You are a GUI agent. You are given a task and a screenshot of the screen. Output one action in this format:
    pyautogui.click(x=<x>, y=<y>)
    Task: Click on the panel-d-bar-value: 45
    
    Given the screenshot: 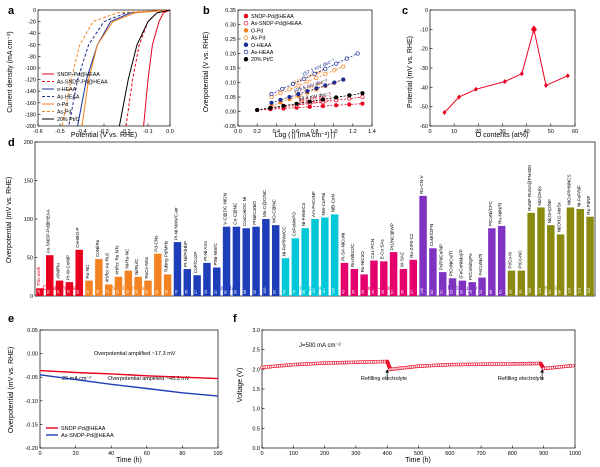 What is the action you would take?
    pyautogui.click(x=383, y=292)
    